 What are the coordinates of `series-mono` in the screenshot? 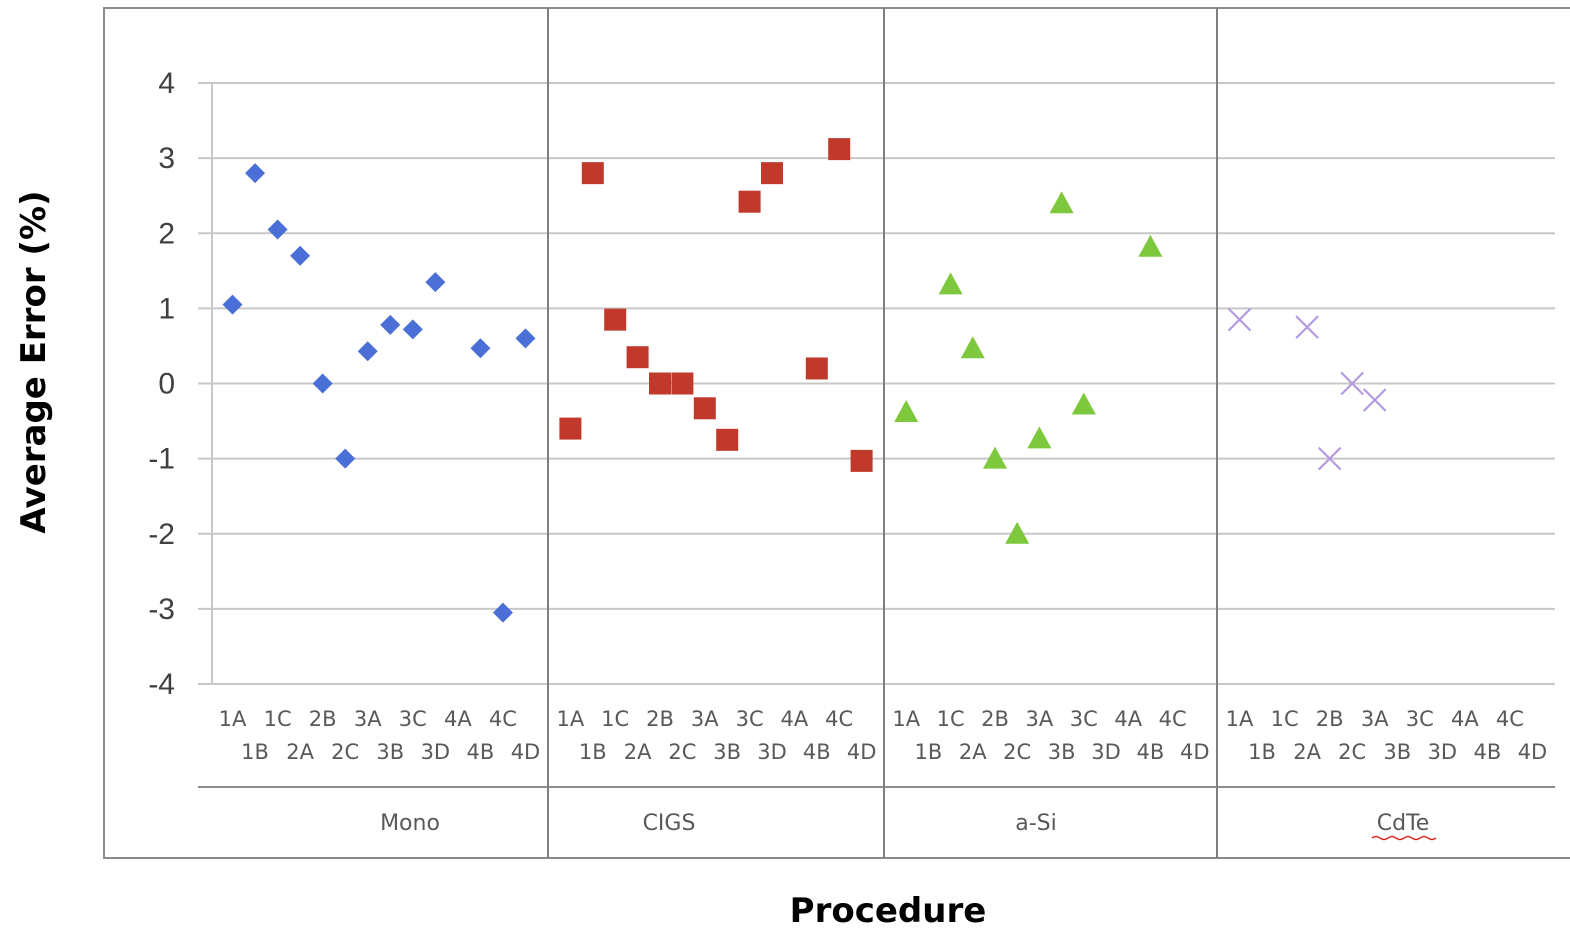 It's located at (379, 393).